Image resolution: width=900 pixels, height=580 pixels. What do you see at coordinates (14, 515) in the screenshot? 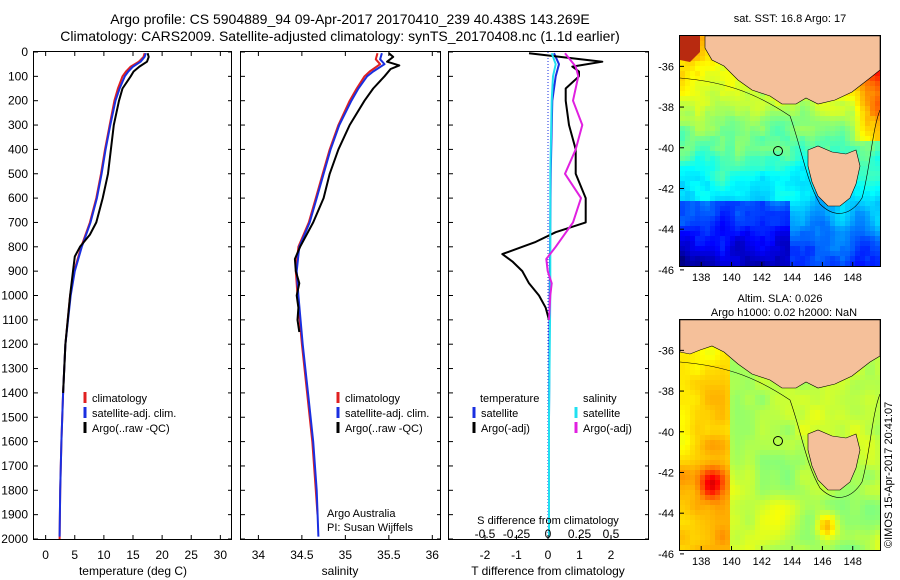
I see `depth-tick-label: 1900` at bounding box center [14, 515].